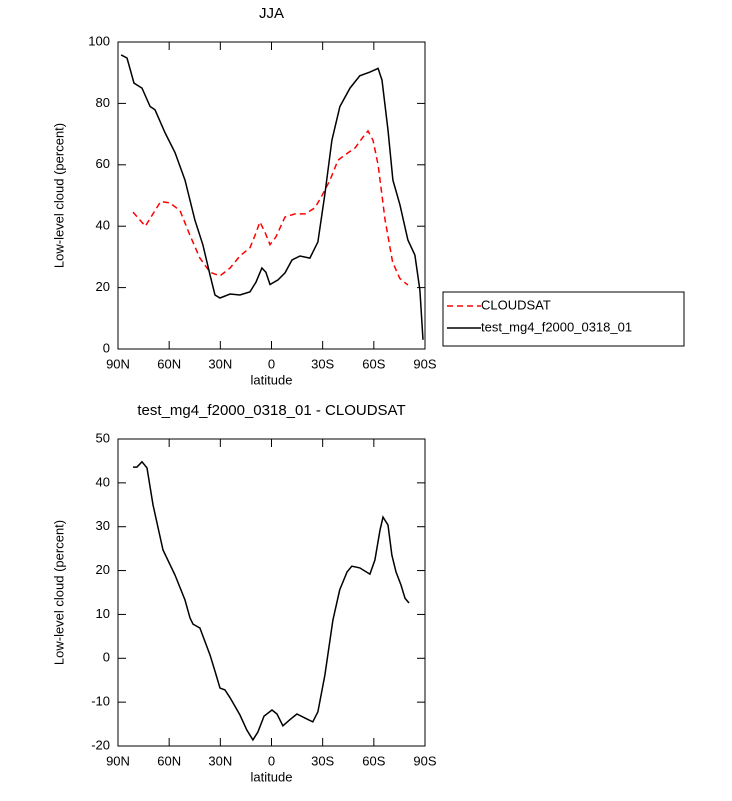 The image size is (732, 801). What do you see at coordinates (103, 525) in the screenshot?
I see `y-tick-label: 30` at bounding box center [103, 525].